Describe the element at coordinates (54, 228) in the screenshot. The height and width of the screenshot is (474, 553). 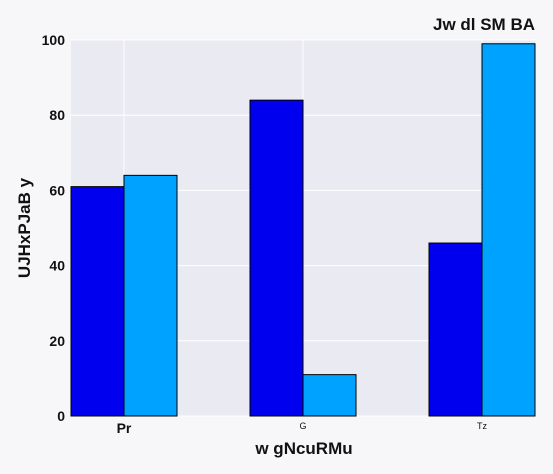
I see `y-axis-ticks: 0 20 40 60 80 100` at that location.